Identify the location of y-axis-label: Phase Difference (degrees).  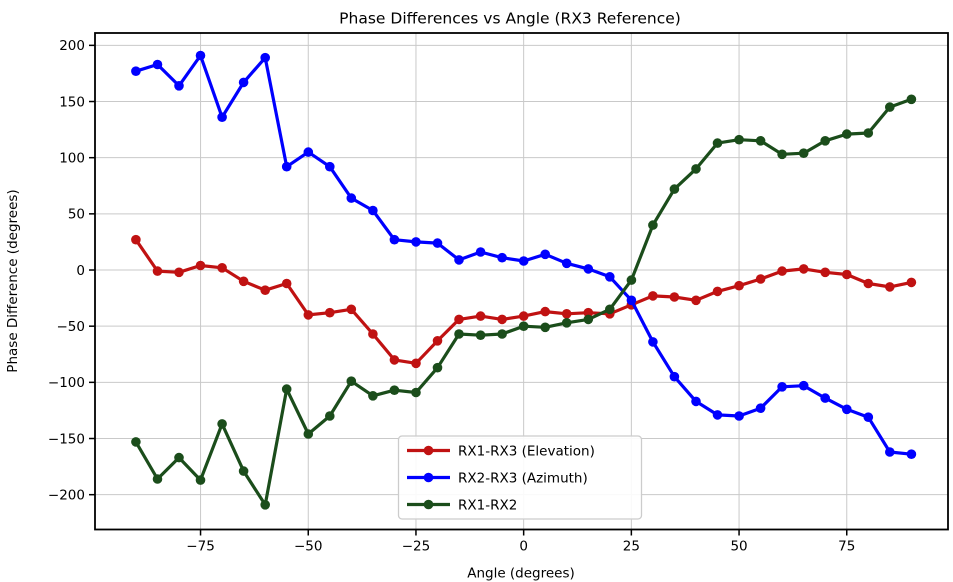
(13, 280).